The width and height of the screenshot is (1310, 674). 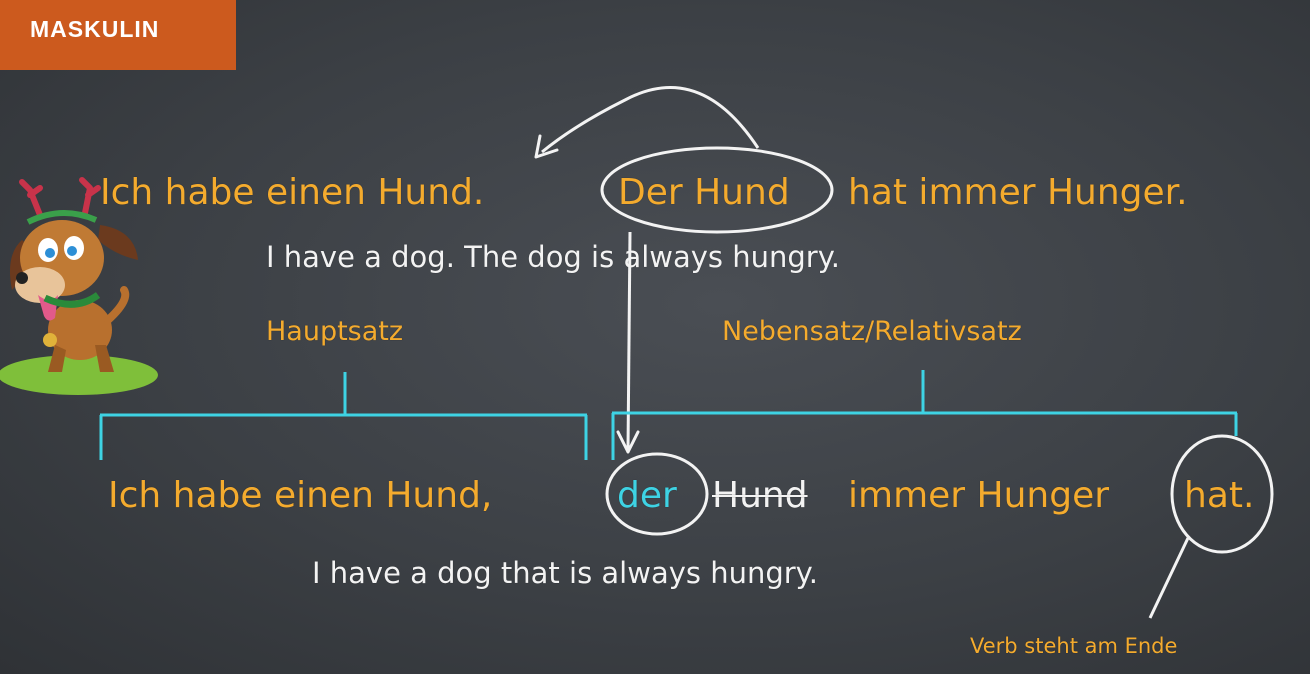 What do you see at coordinates (565, 573) in the screenshot?
I see `sentence-2-english: I have a dog that is always hungry.` at bounding box center [565, 573].